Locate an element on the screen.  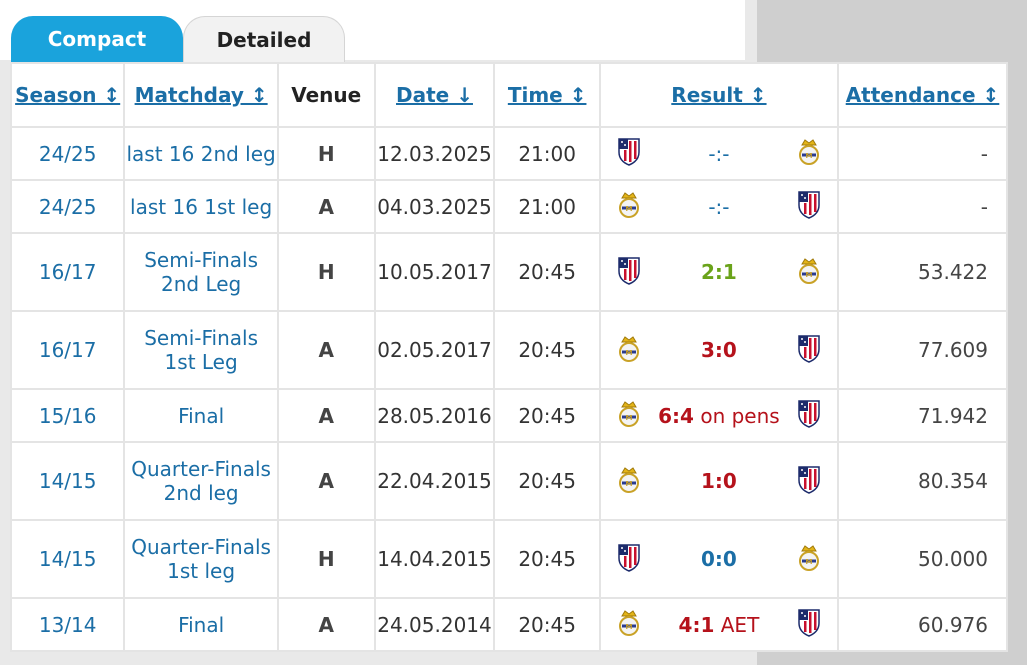
matchday-link: Semi-Finals 2nd Leg is located at coordinates (201, 272).